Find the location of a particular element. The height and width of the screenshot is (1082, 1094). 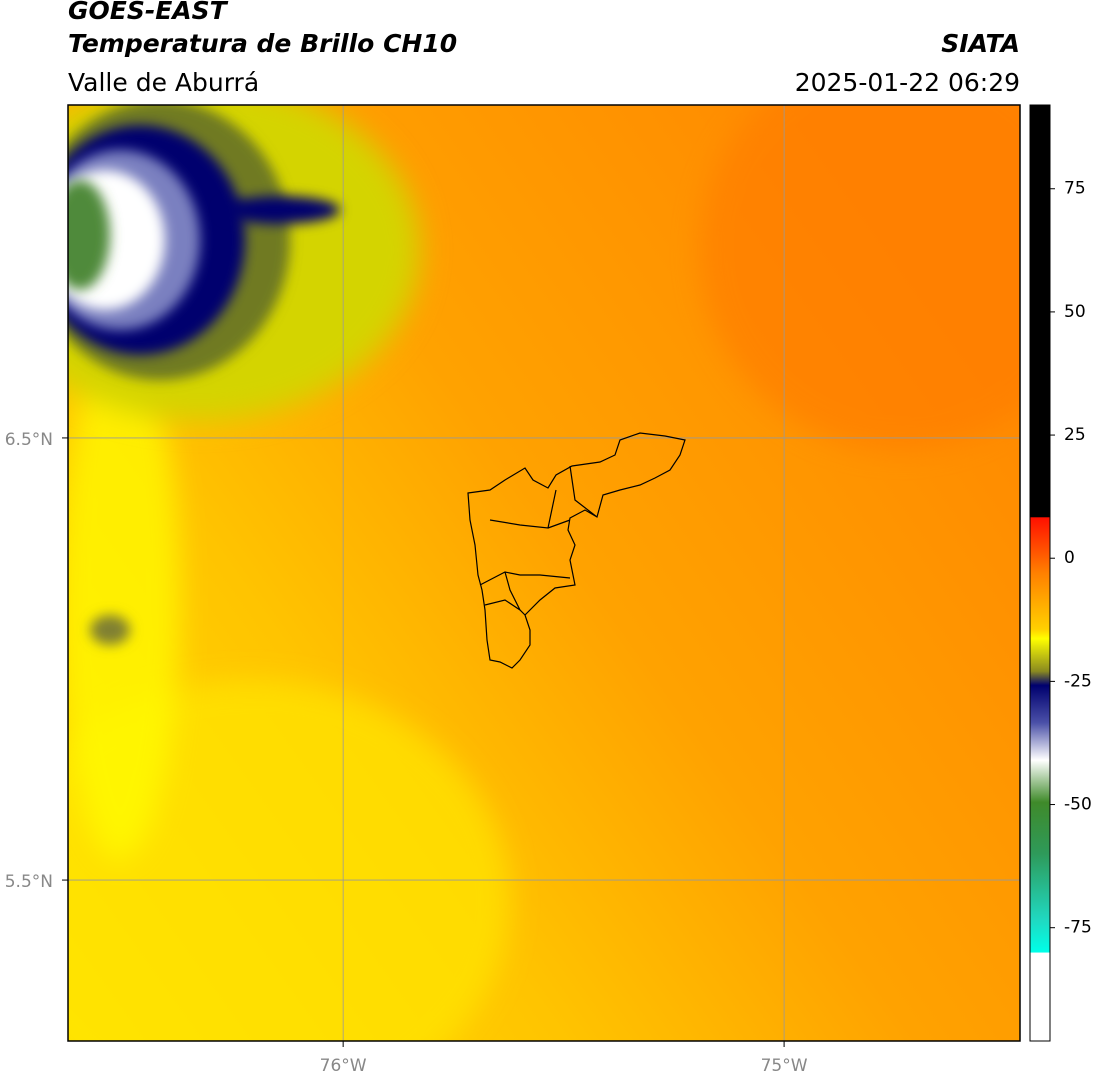

valley-outline is located at coordinates (576, 550).